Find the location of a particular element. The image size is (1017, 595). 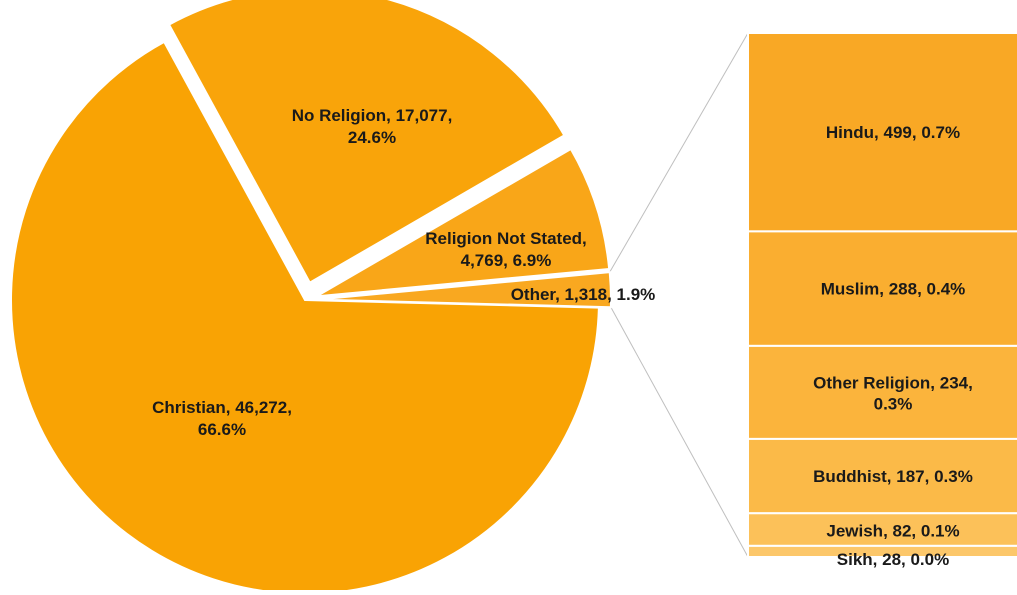

bar-label-other-religion: Other Religion, 234, 0.3% is located at coordinates (893, 393).